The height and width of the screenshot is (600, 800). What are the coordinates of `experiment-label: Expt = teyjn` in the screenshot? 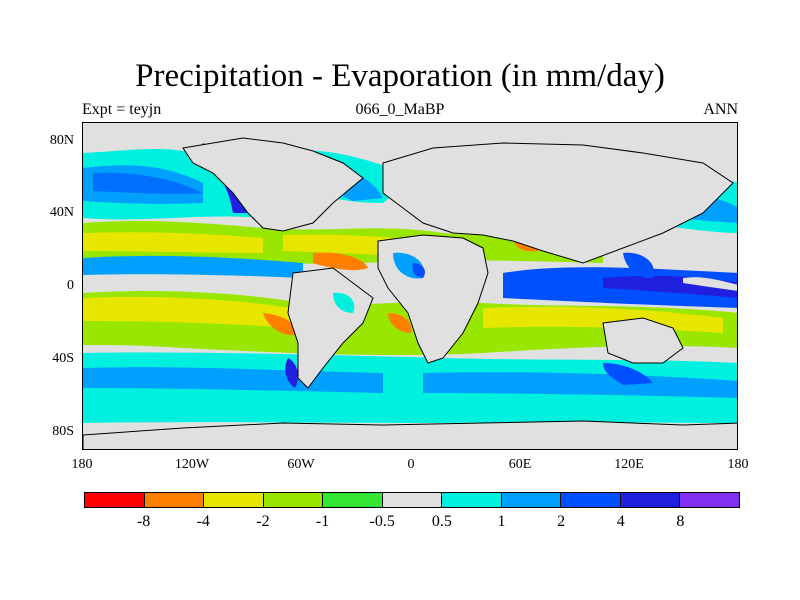 It's located at (122, 109).